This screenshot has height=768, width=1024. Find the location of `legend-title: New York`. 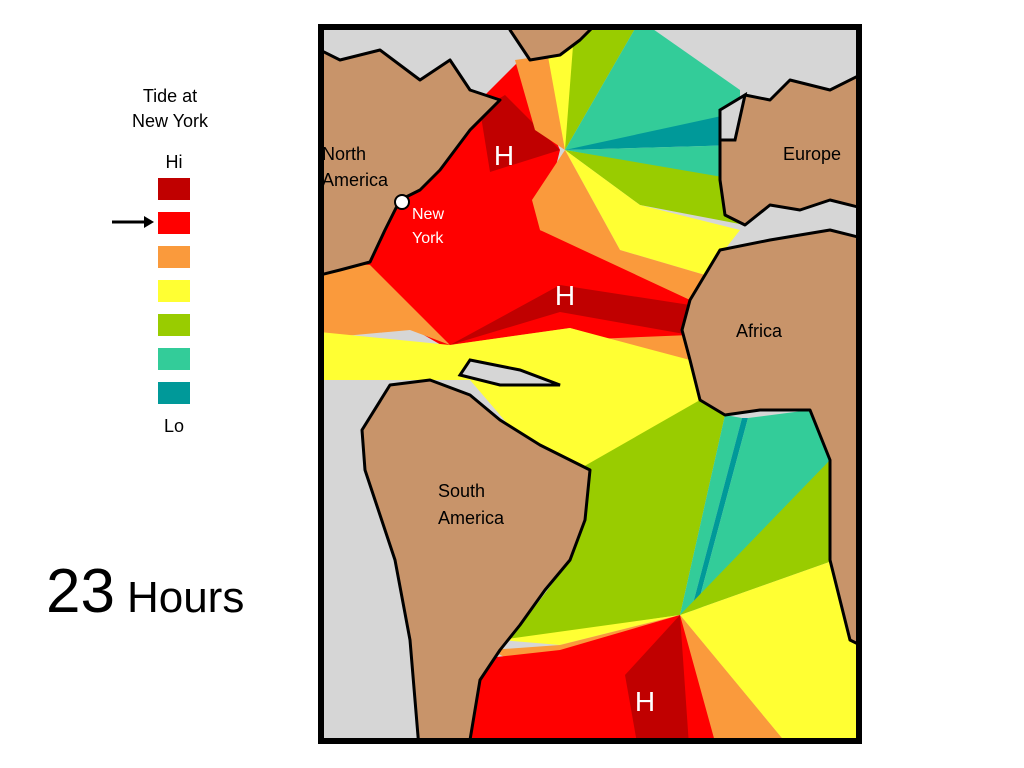

legend-title: New York is located at coordinates (170, 121).